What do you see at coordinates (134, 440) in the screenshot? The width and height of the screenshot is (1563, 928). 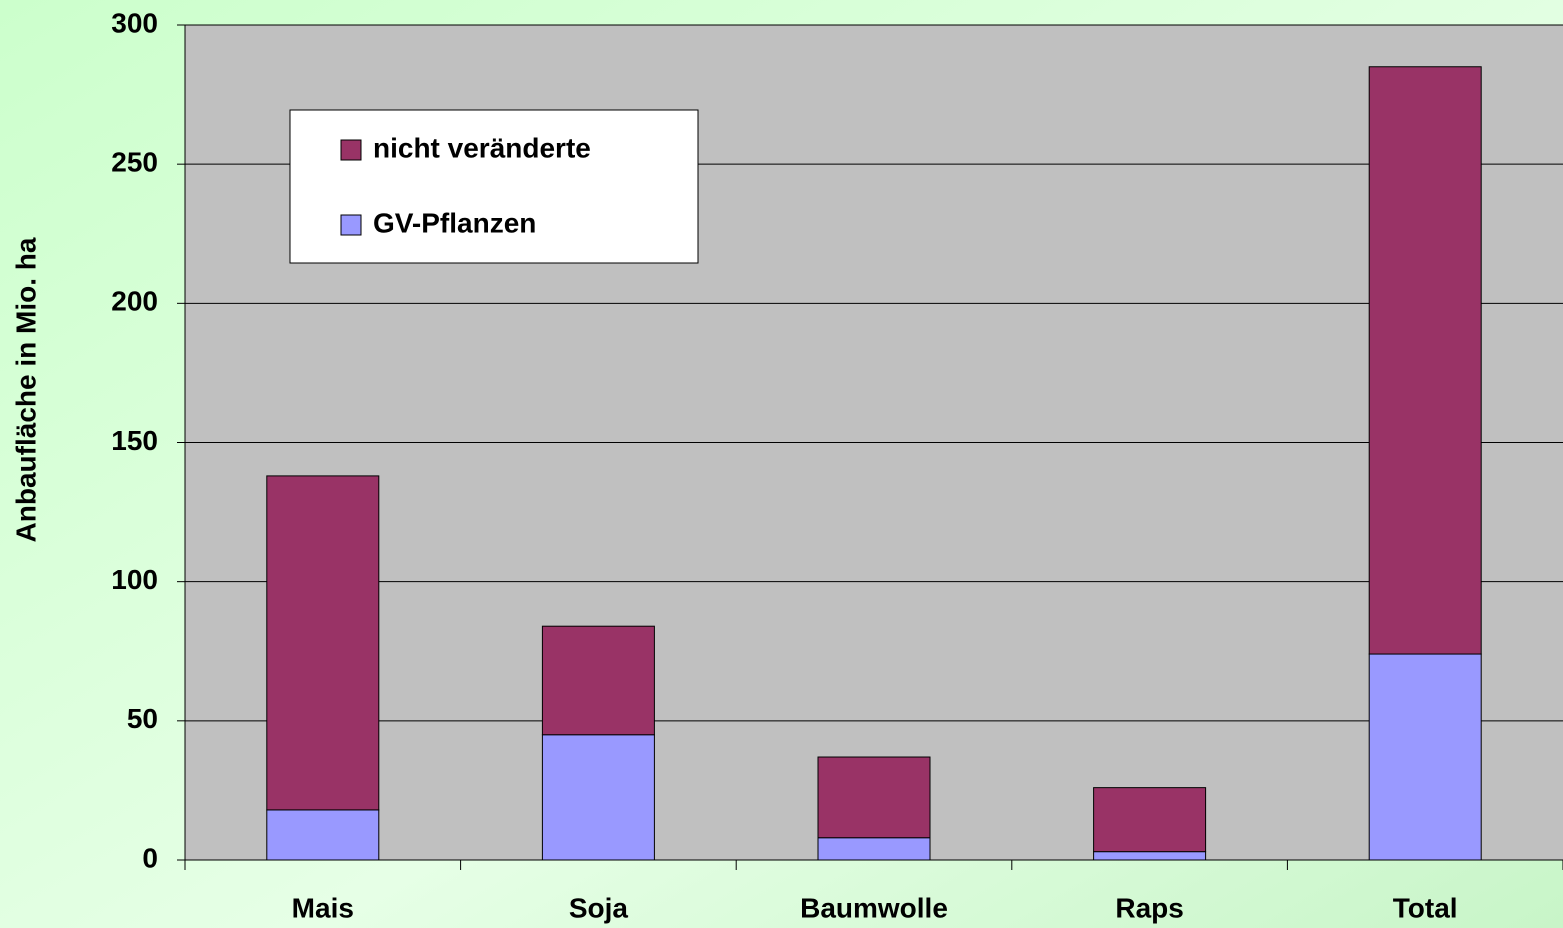 I see `y-tick-label: 150` at bounding box center [134, 440].